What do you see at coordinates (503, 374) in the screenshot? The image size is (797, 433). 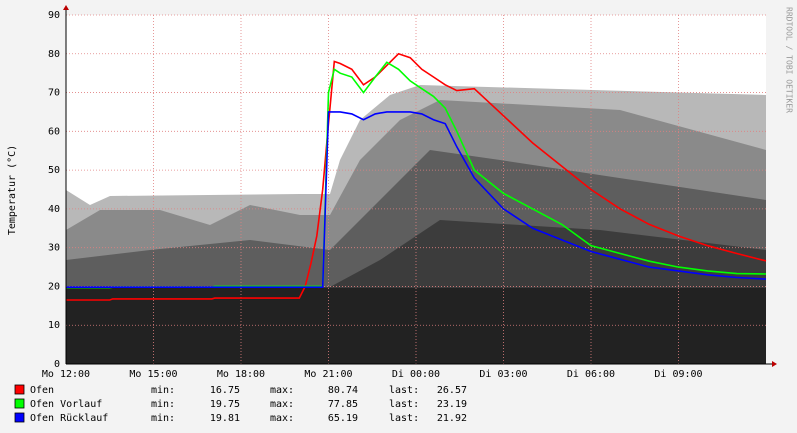 I see `x-tick-label: Di 03:00` at bounding box center [503, 374].